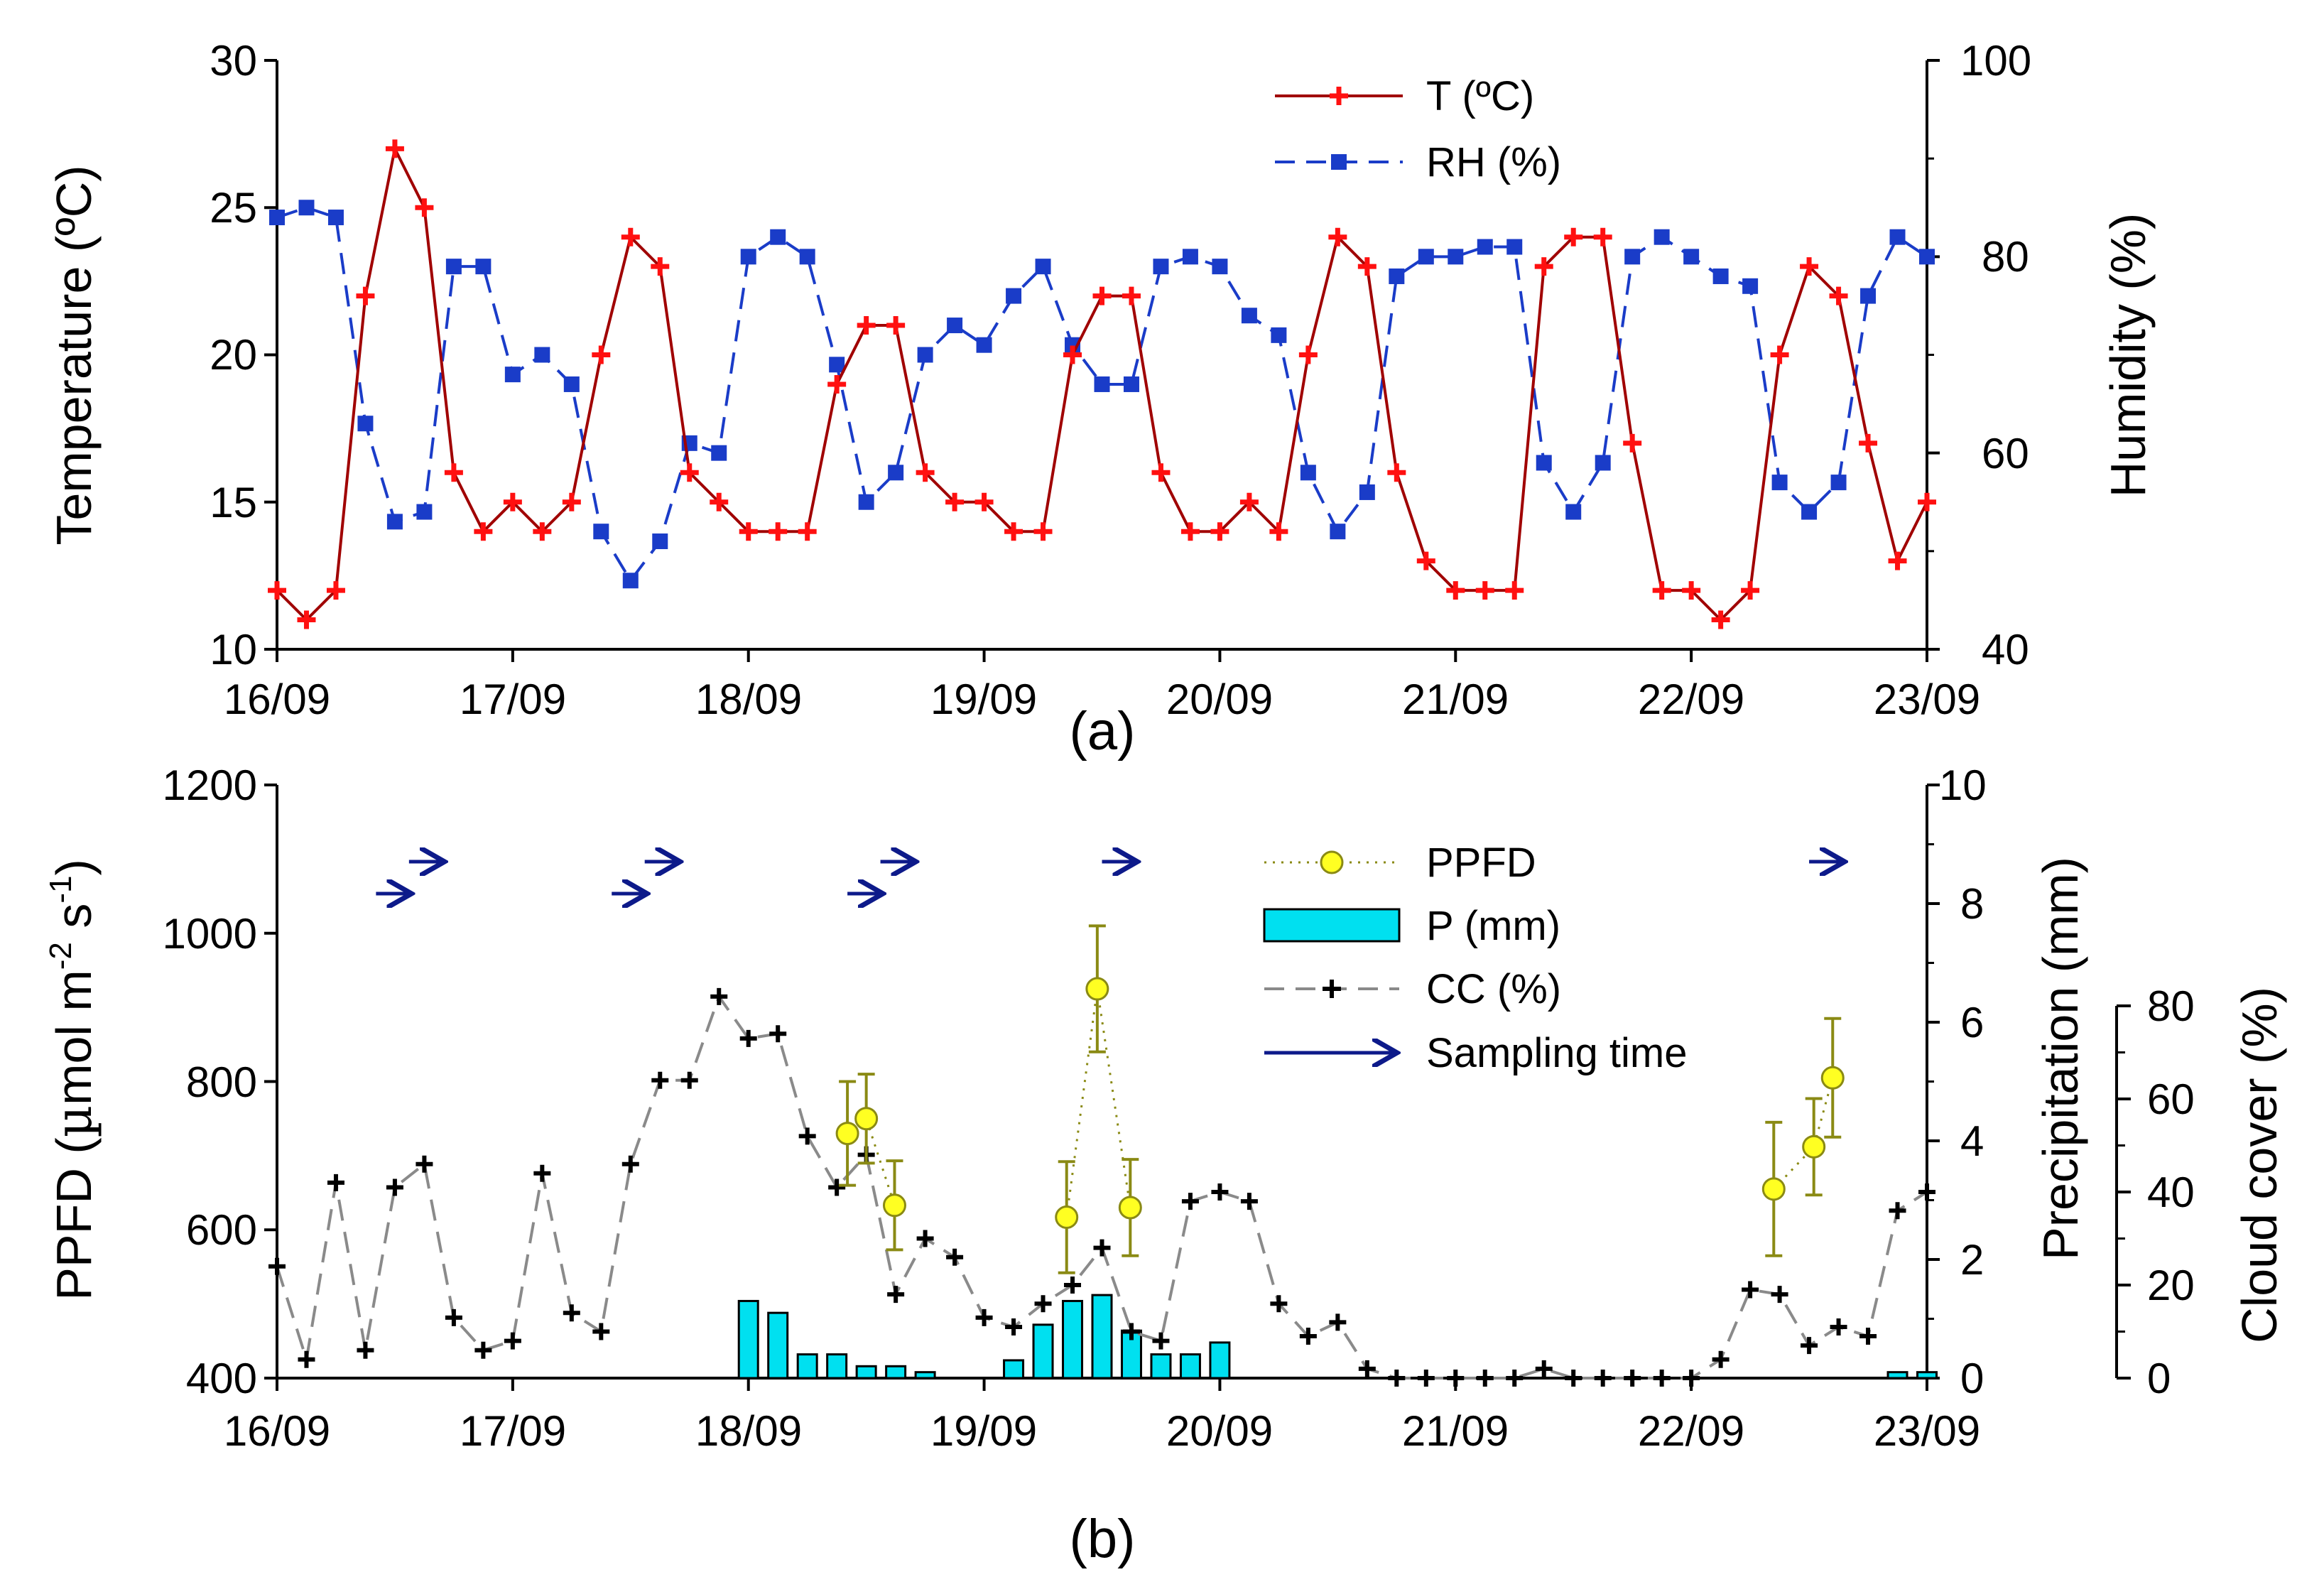 The width and height of the screenshot is (2324, 1577). Describe the element at coordinates (1480, 96) in the screenshot. I see `legend-temperature-label: T (ºC)` at that location.